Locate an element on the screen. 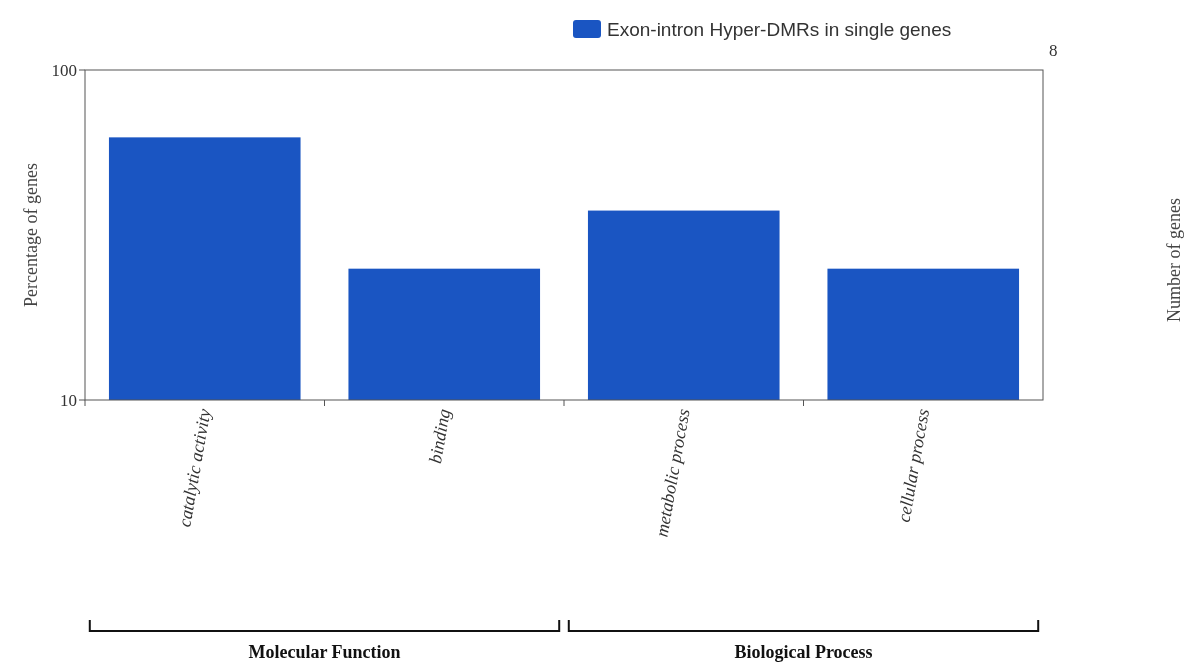 The height and width of the screenshot is (668, 1190). y-tick-label: 10 is located at coordinates (68, 400).